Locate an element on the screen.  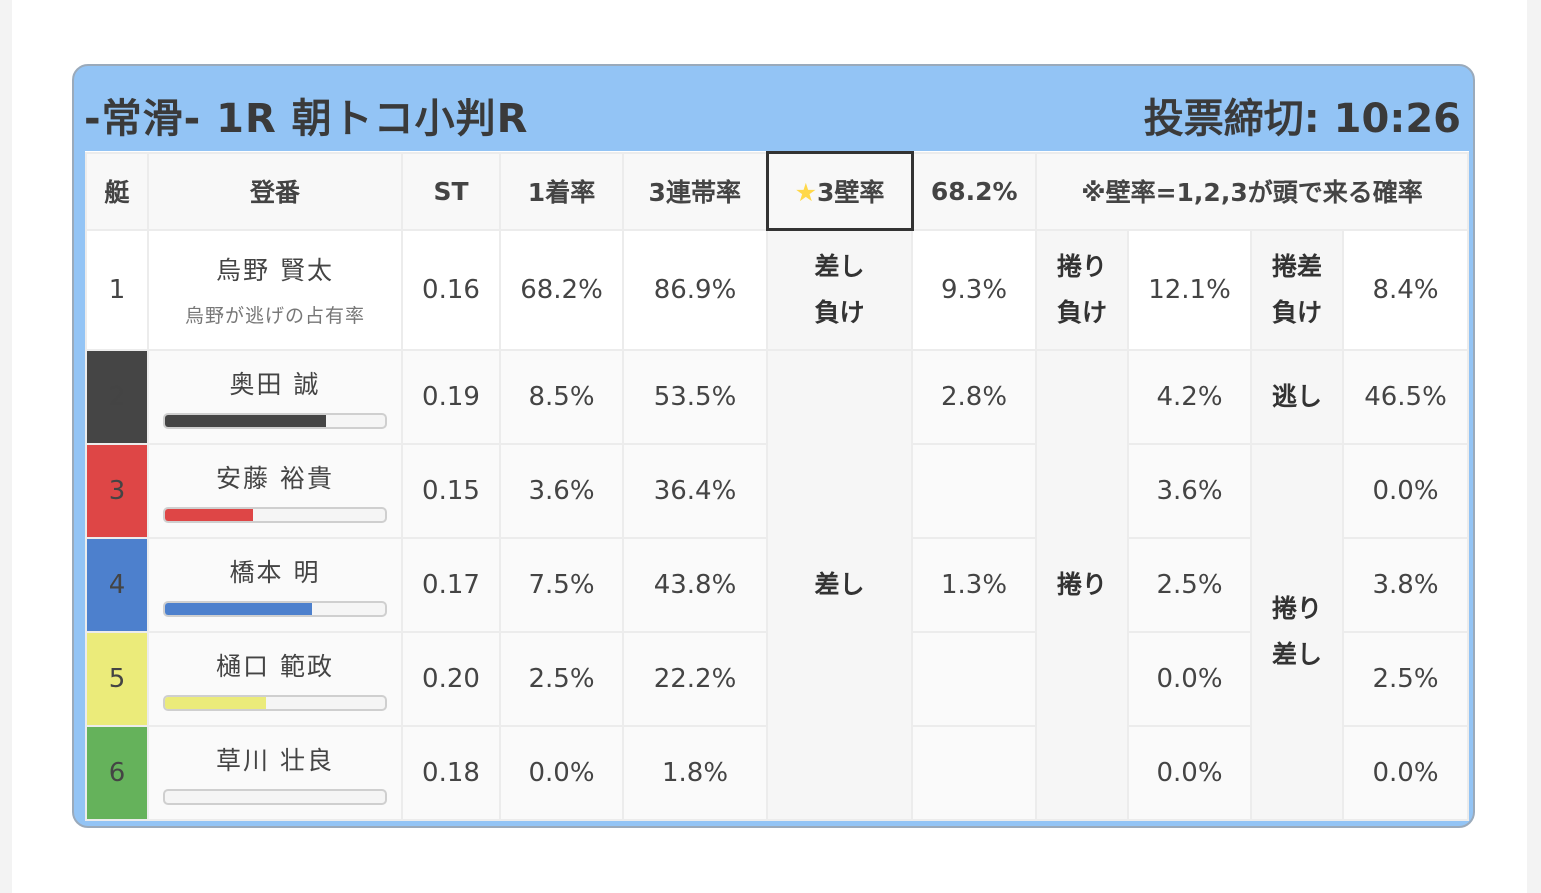
st-value: 0.17 is located at coordinates (451, 584).